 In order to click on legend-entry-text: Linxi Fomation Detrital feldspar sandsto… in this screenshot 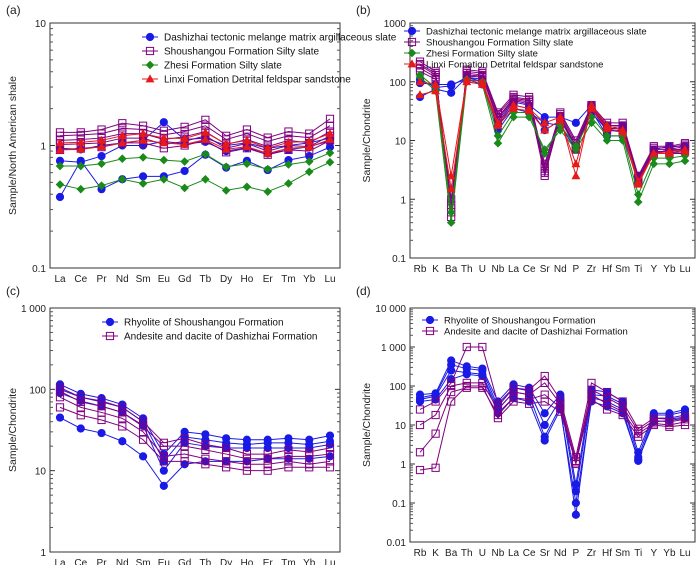, I will do `click(257, 80)`.